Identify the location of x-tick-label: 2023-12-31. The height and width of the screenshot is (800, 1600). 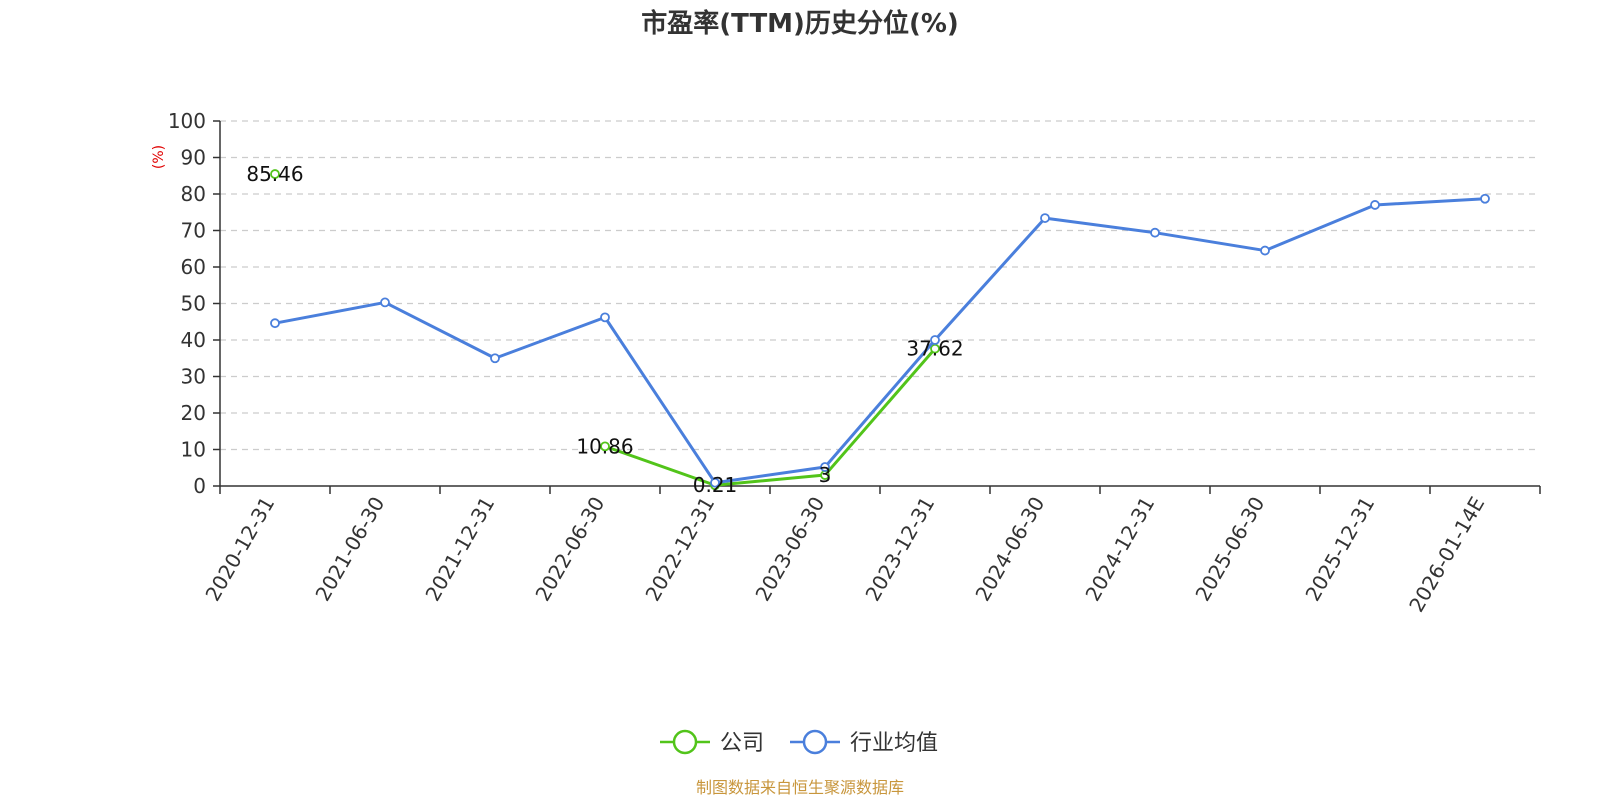
(899, 549).